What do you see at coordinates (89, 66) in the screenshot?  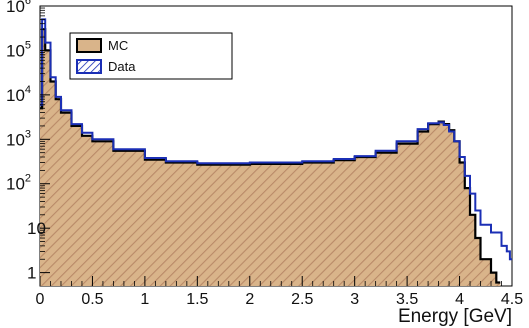 I see `legend-swatch-data` at bounding box center [89, 66].